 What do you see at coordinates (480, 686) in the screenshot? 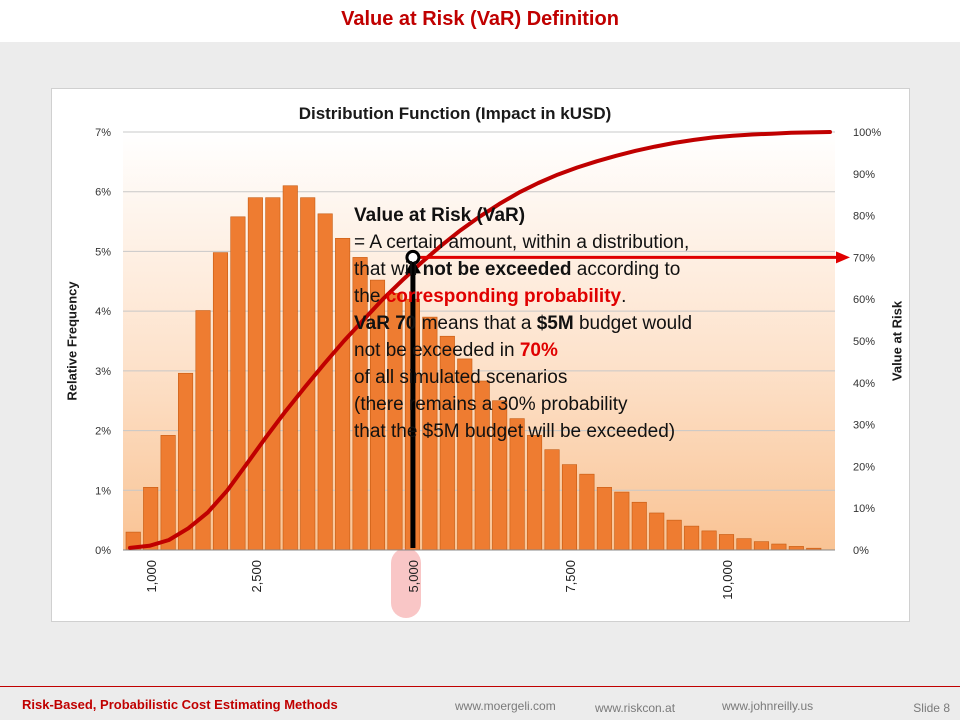
I see `footer-divider` at bounding box center [480, 686].